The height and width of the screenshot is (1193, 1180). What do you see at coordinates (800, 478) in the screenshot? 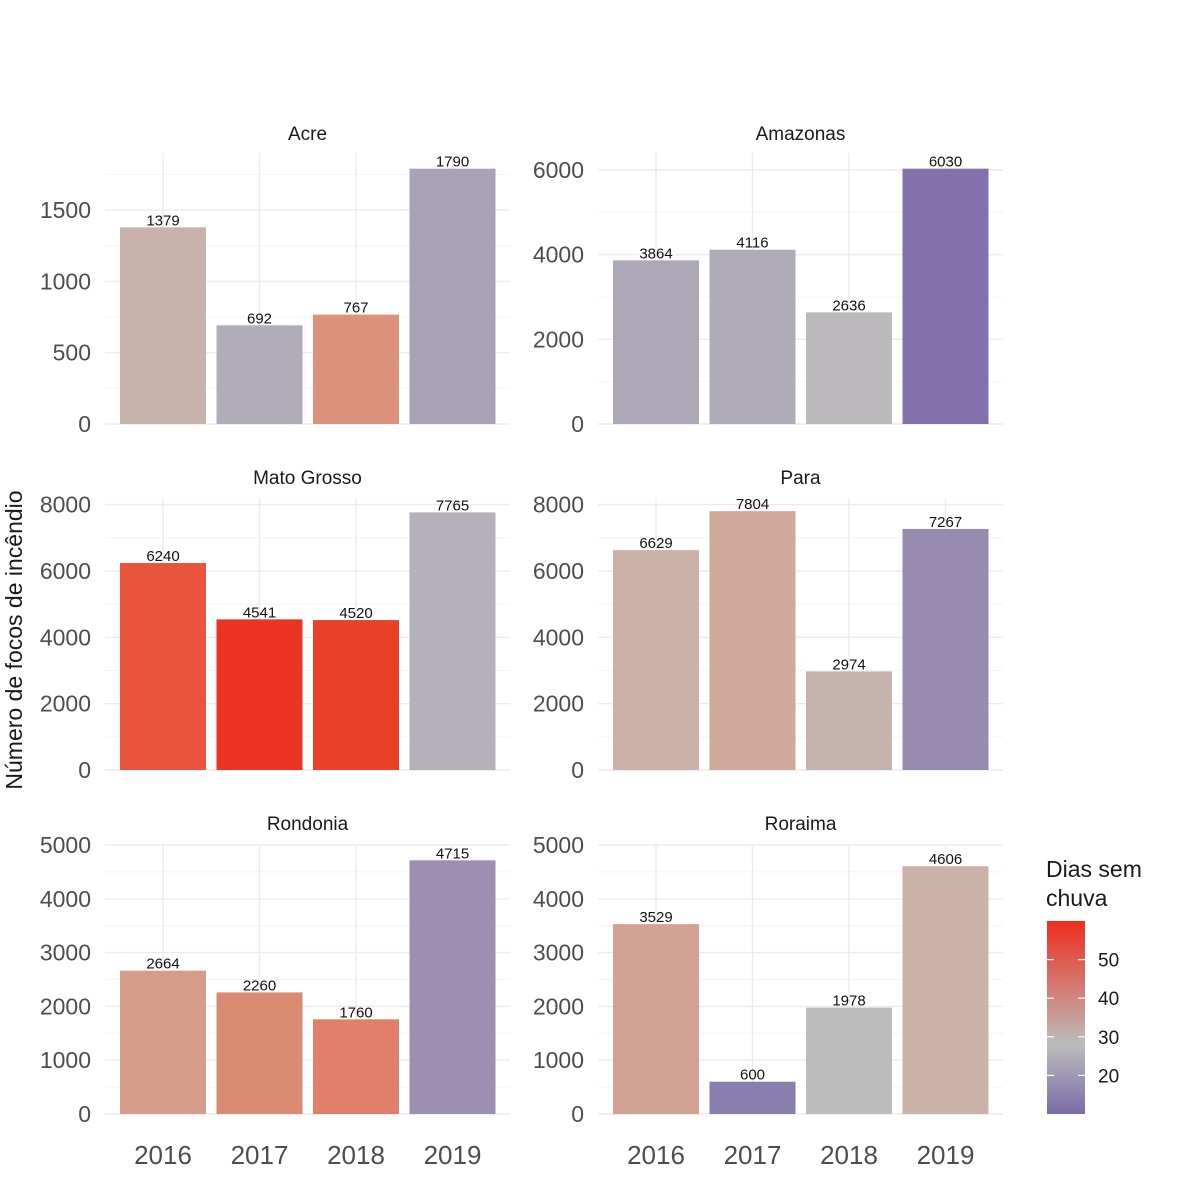
I see `panel-title: Para` at bounding box center [800, 478].